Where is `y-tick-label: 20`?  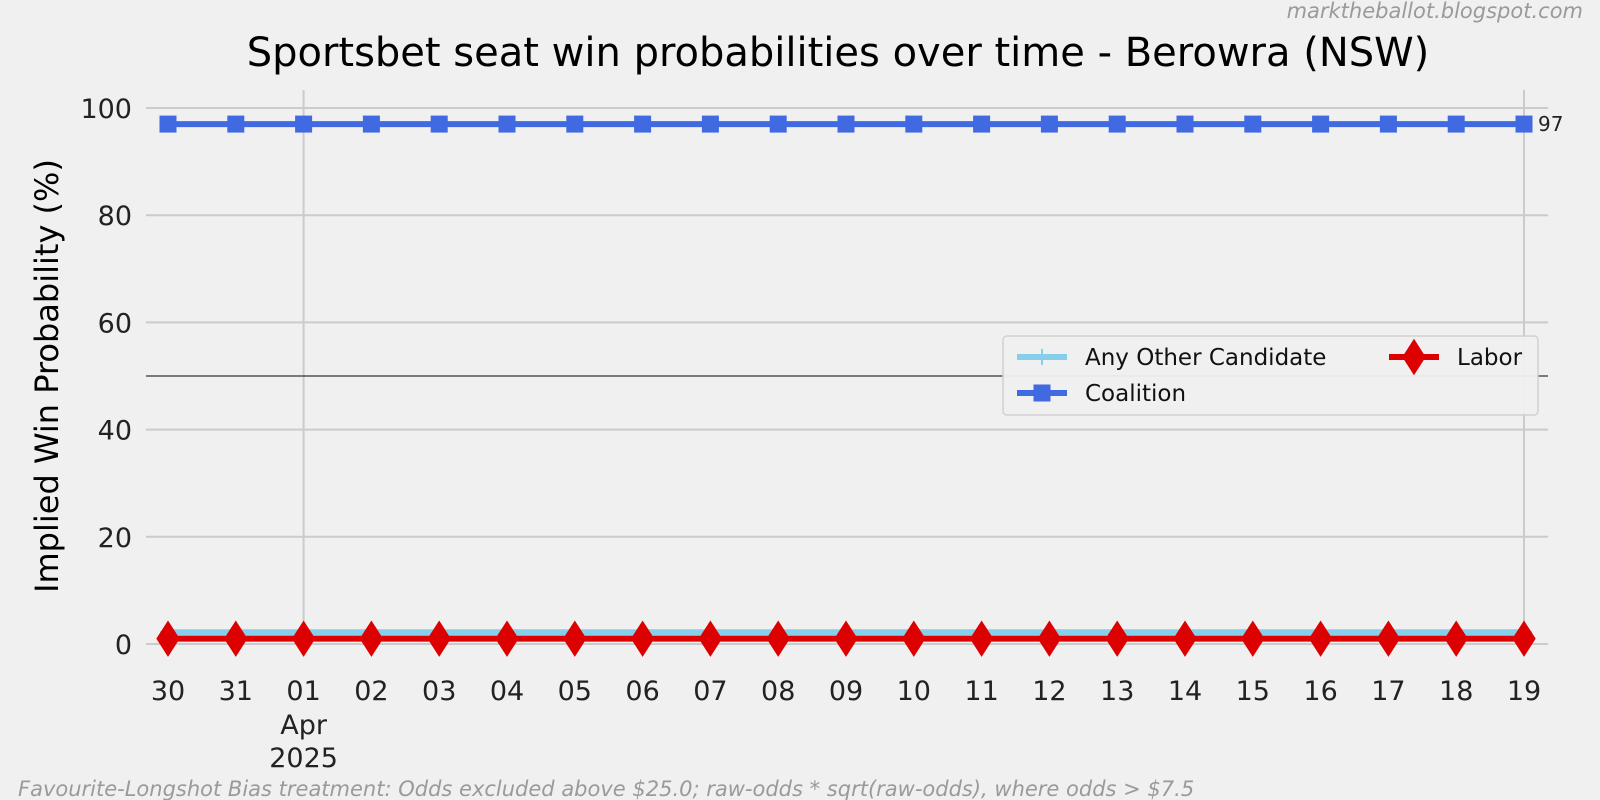
y-tick-label: 20 is located at coordinates (115, 538).